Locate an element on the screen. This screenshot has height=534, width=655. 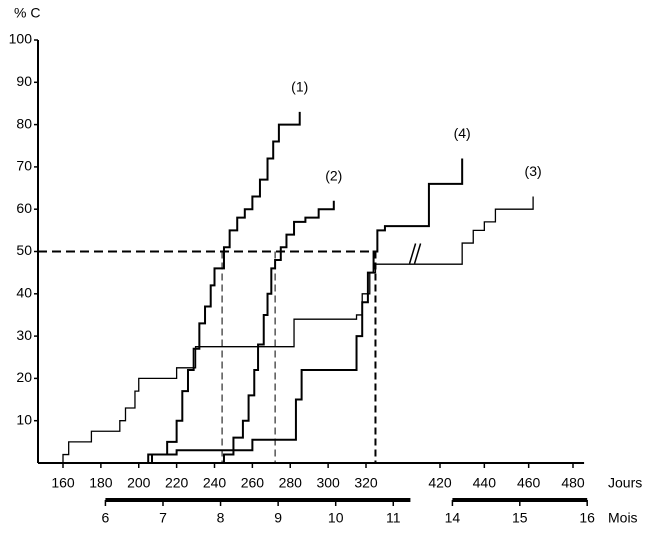
step-line is located at coordinates (278, 331).